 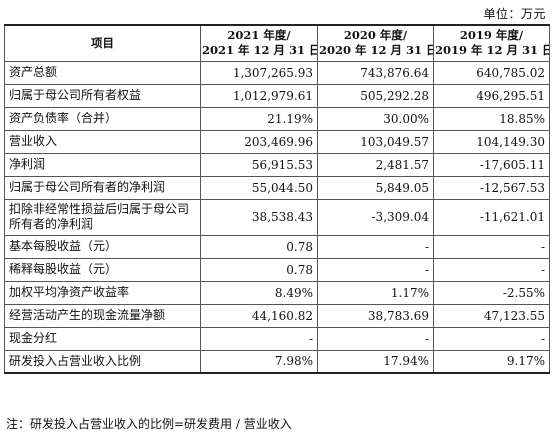 I want to click on cell-2021: 44,160.82, so click(x=259, y=315).